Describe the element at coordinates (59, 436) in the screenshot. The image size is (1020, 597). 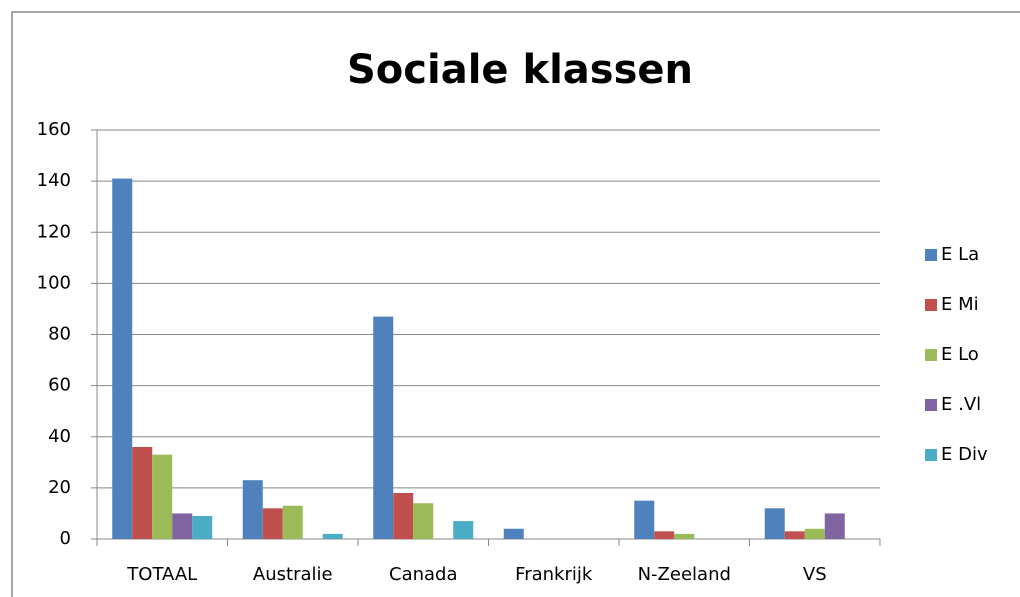
I see `y-tick-label: 40` at that location.